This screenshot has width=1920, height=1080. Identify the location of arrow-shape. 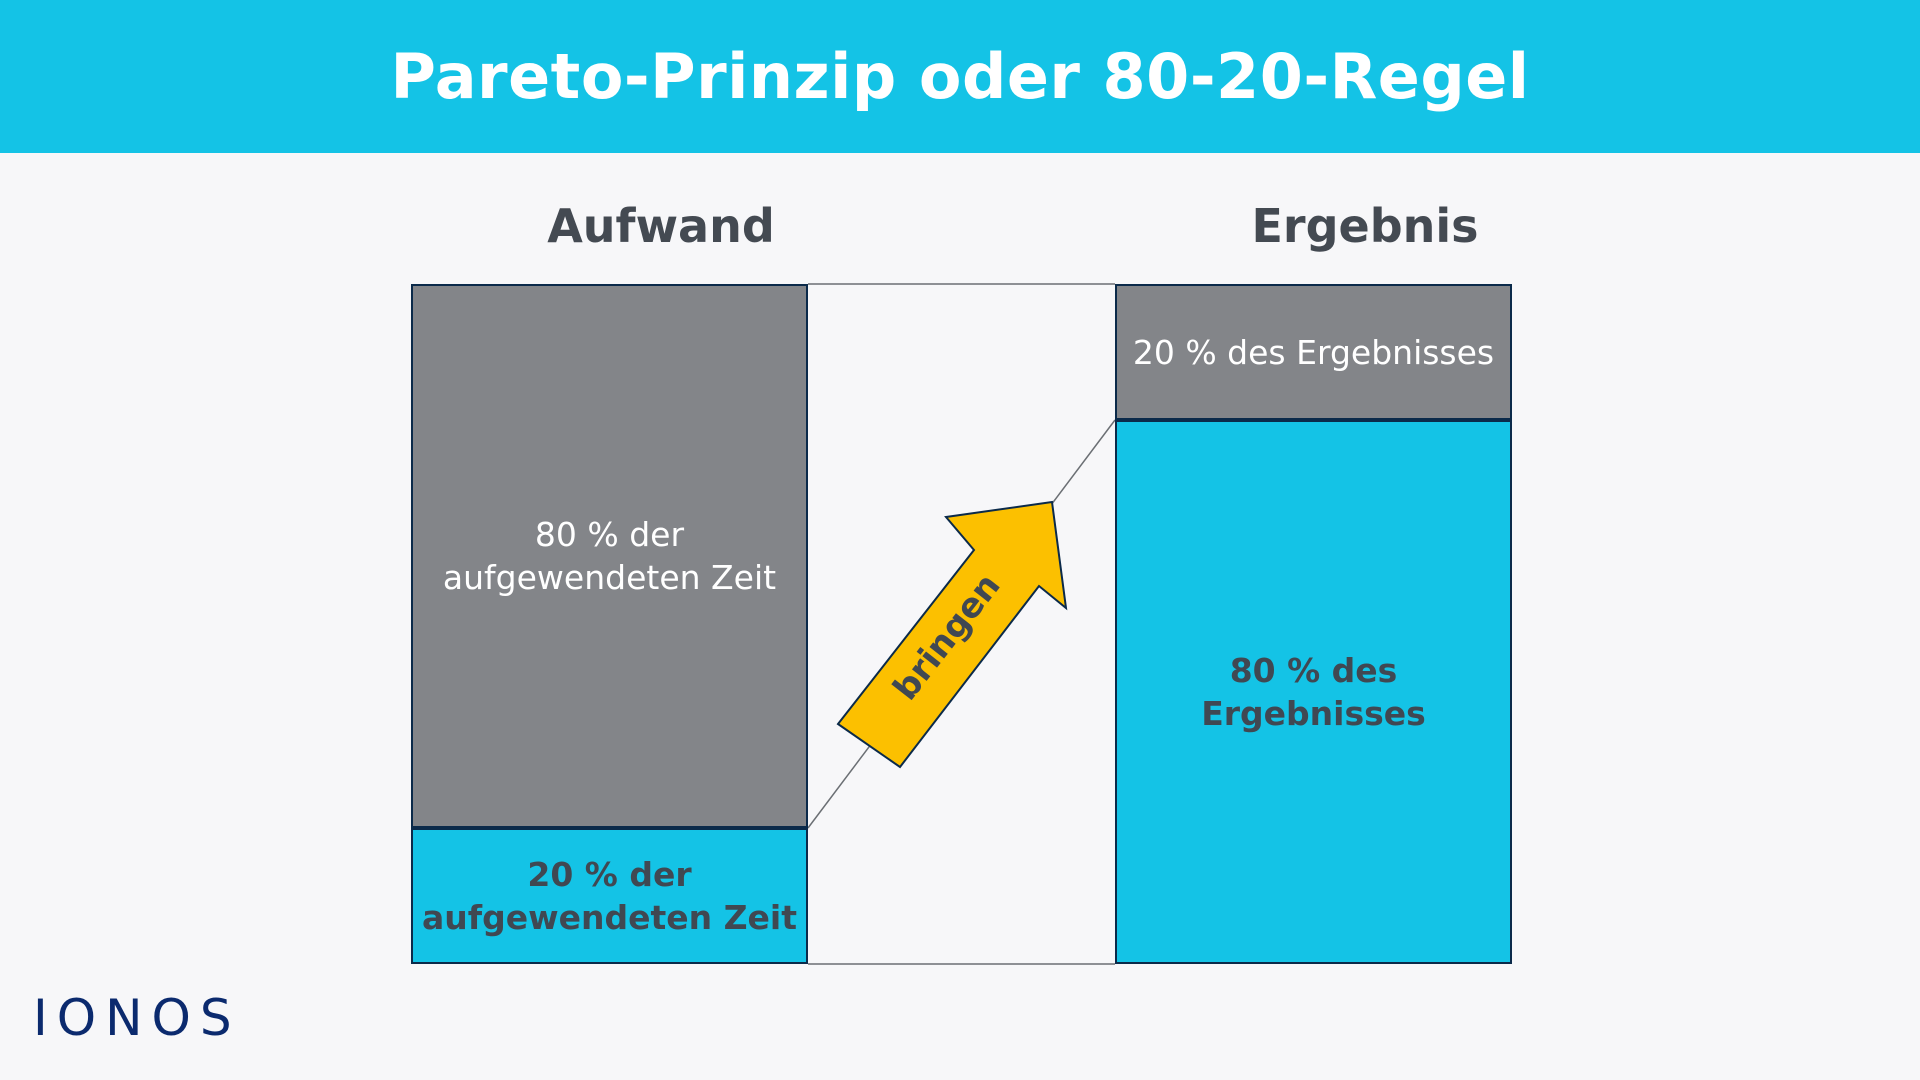
(952, 634).